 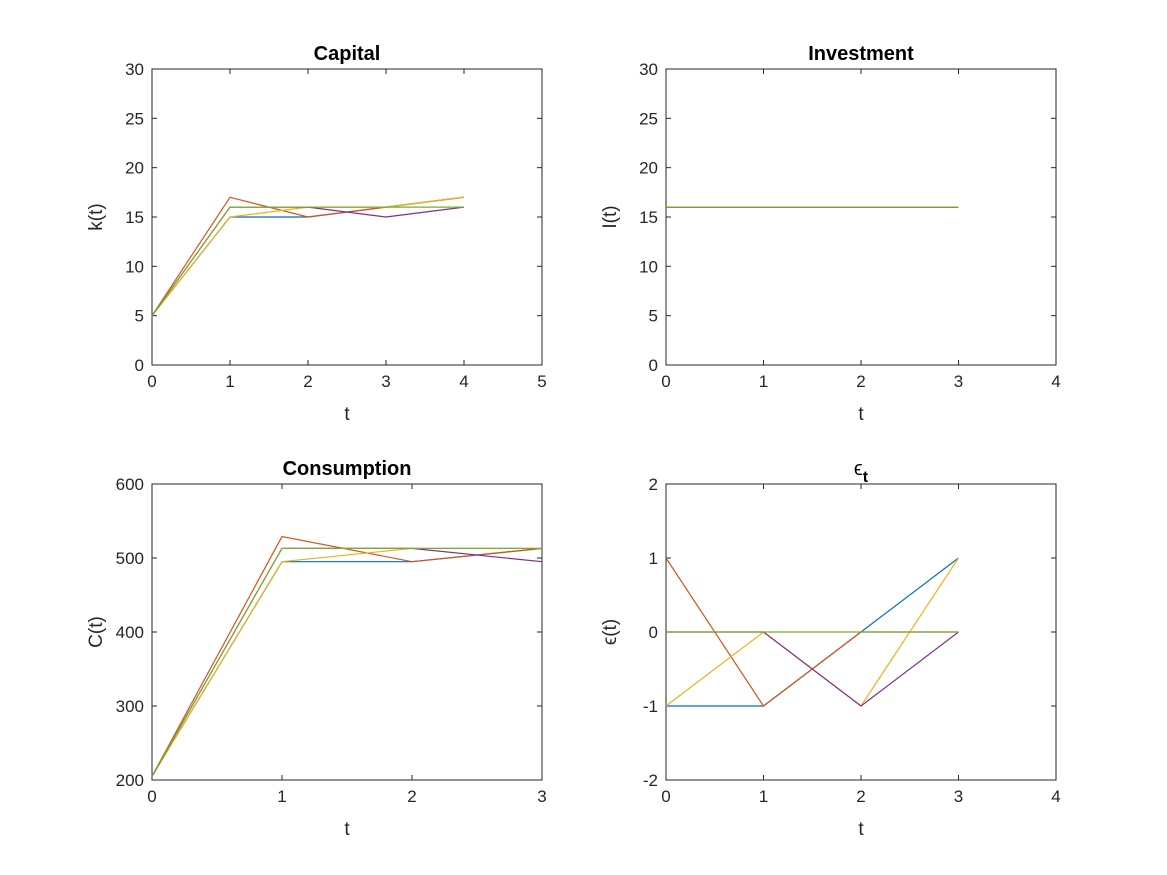 What do you see at coordinates (650, 780) in the screenshot?
I see `y-tick-label: -2` at bounding box center [650, 780].